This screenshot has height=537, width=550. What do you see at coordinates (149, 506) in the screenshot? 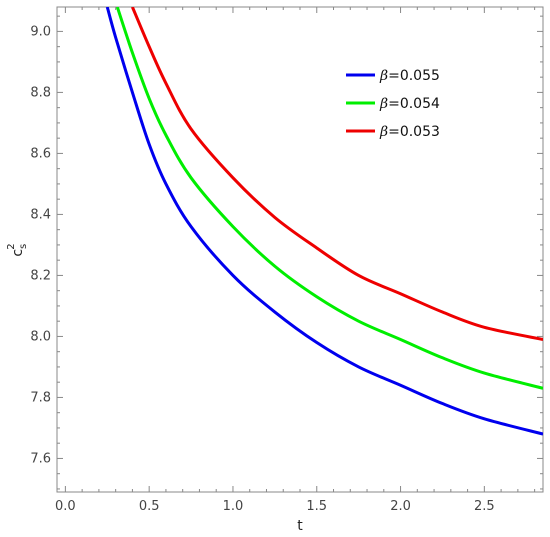
I see `x-tick-label: 0.5` at bounding box center [149, 506].